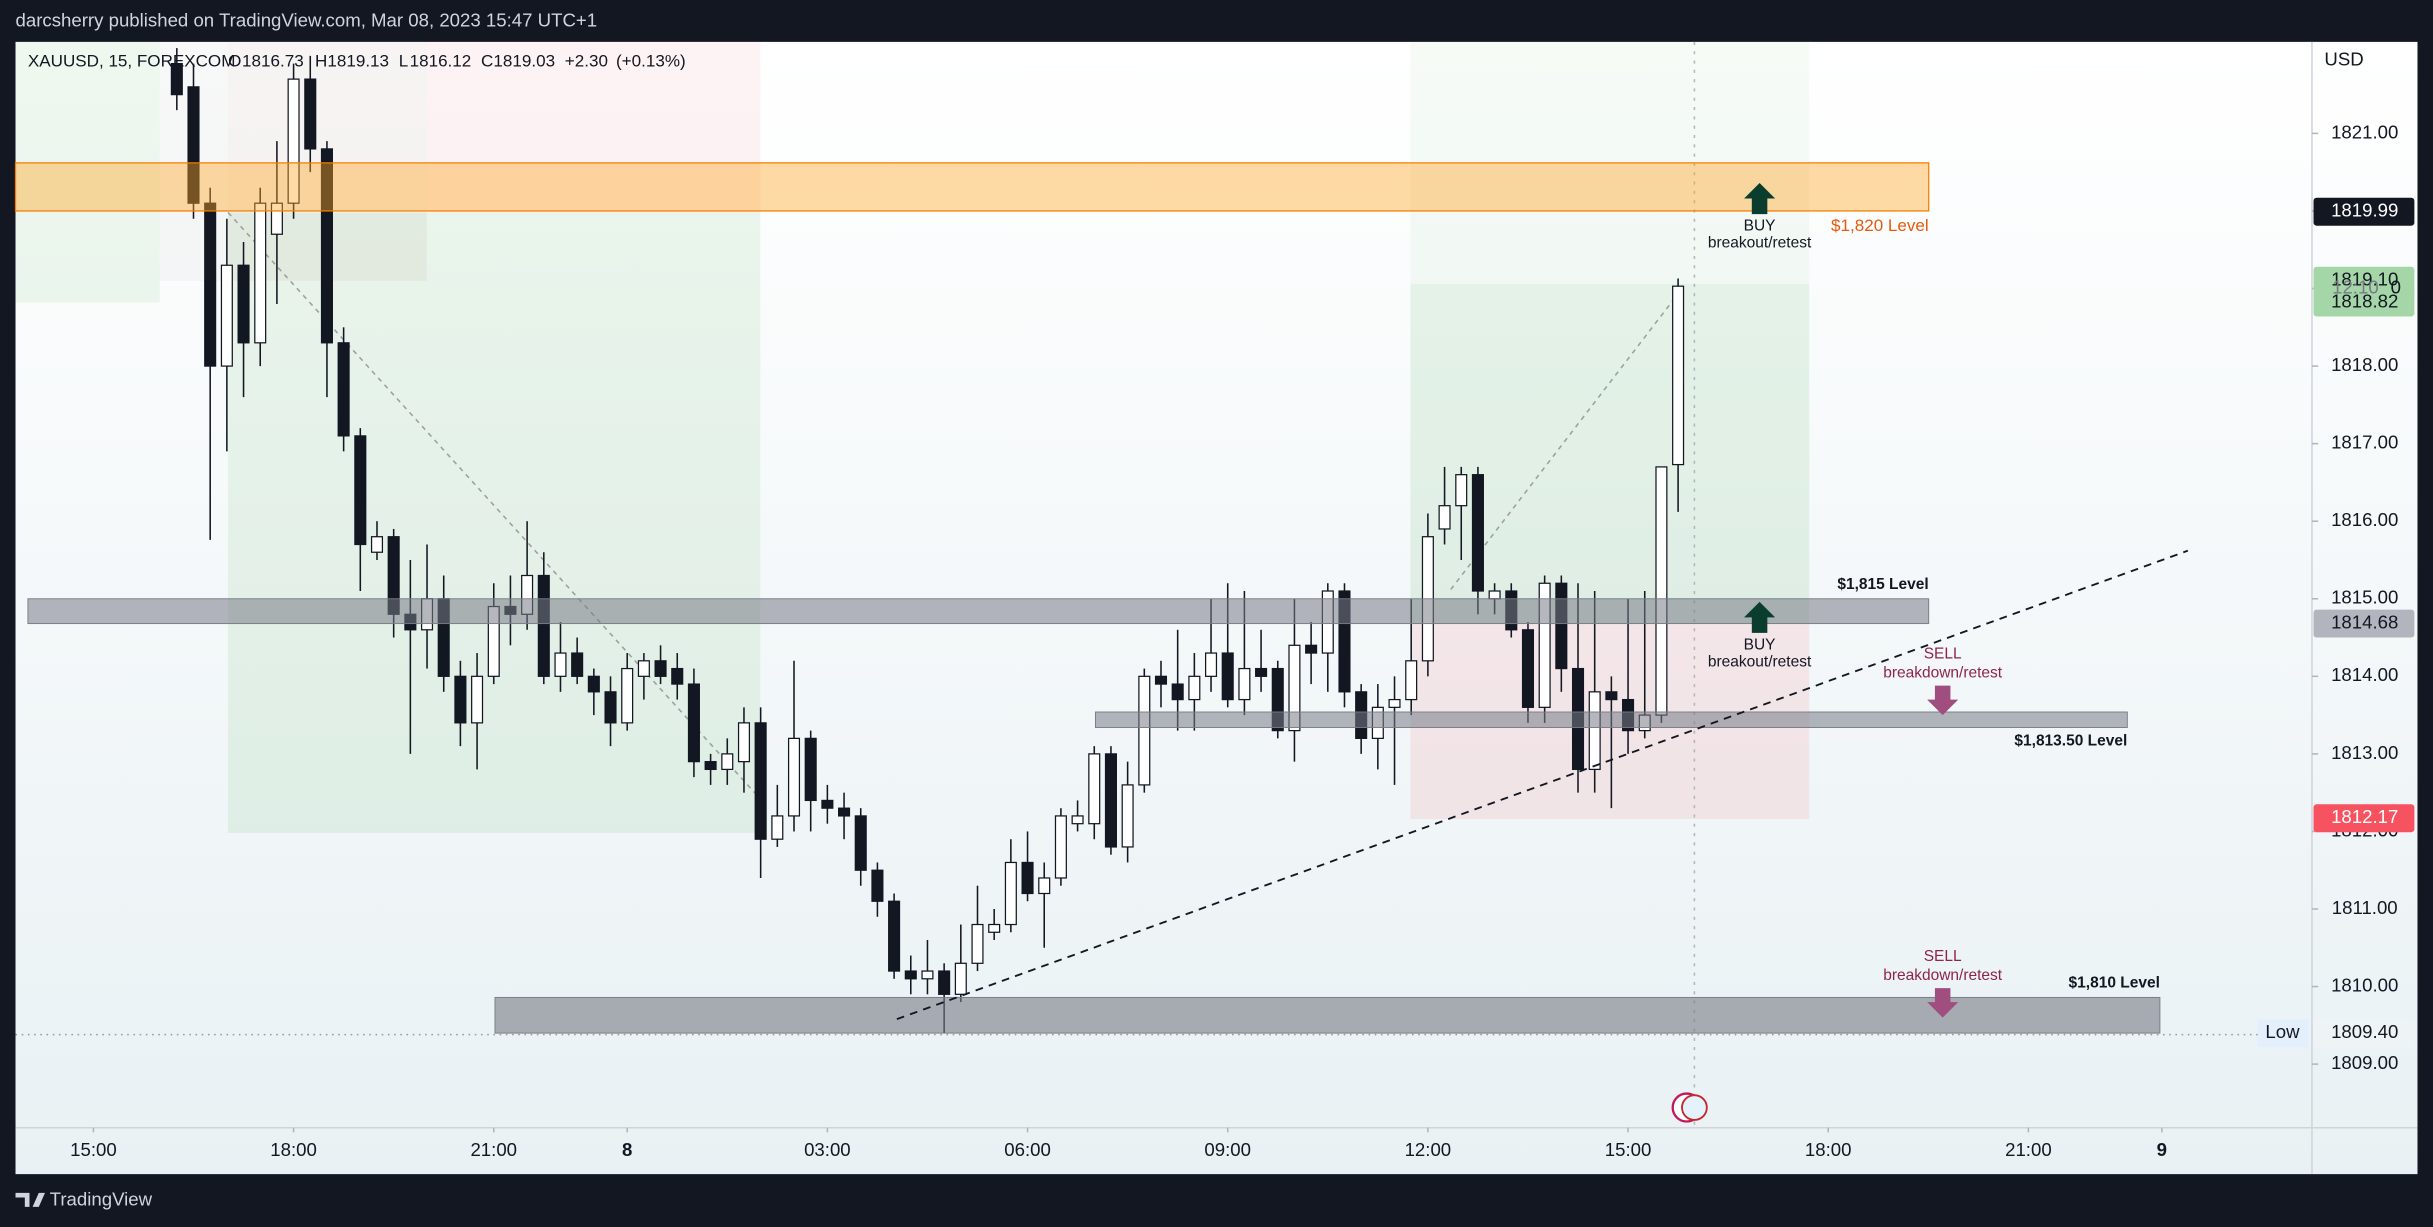 The width and height of the screenshot is (2433, 1227). What do you see at coordinates (2070, 741) in the screenshot?
I see `level-label: $1,813.50 Level` at bounding box center [2070, 741].